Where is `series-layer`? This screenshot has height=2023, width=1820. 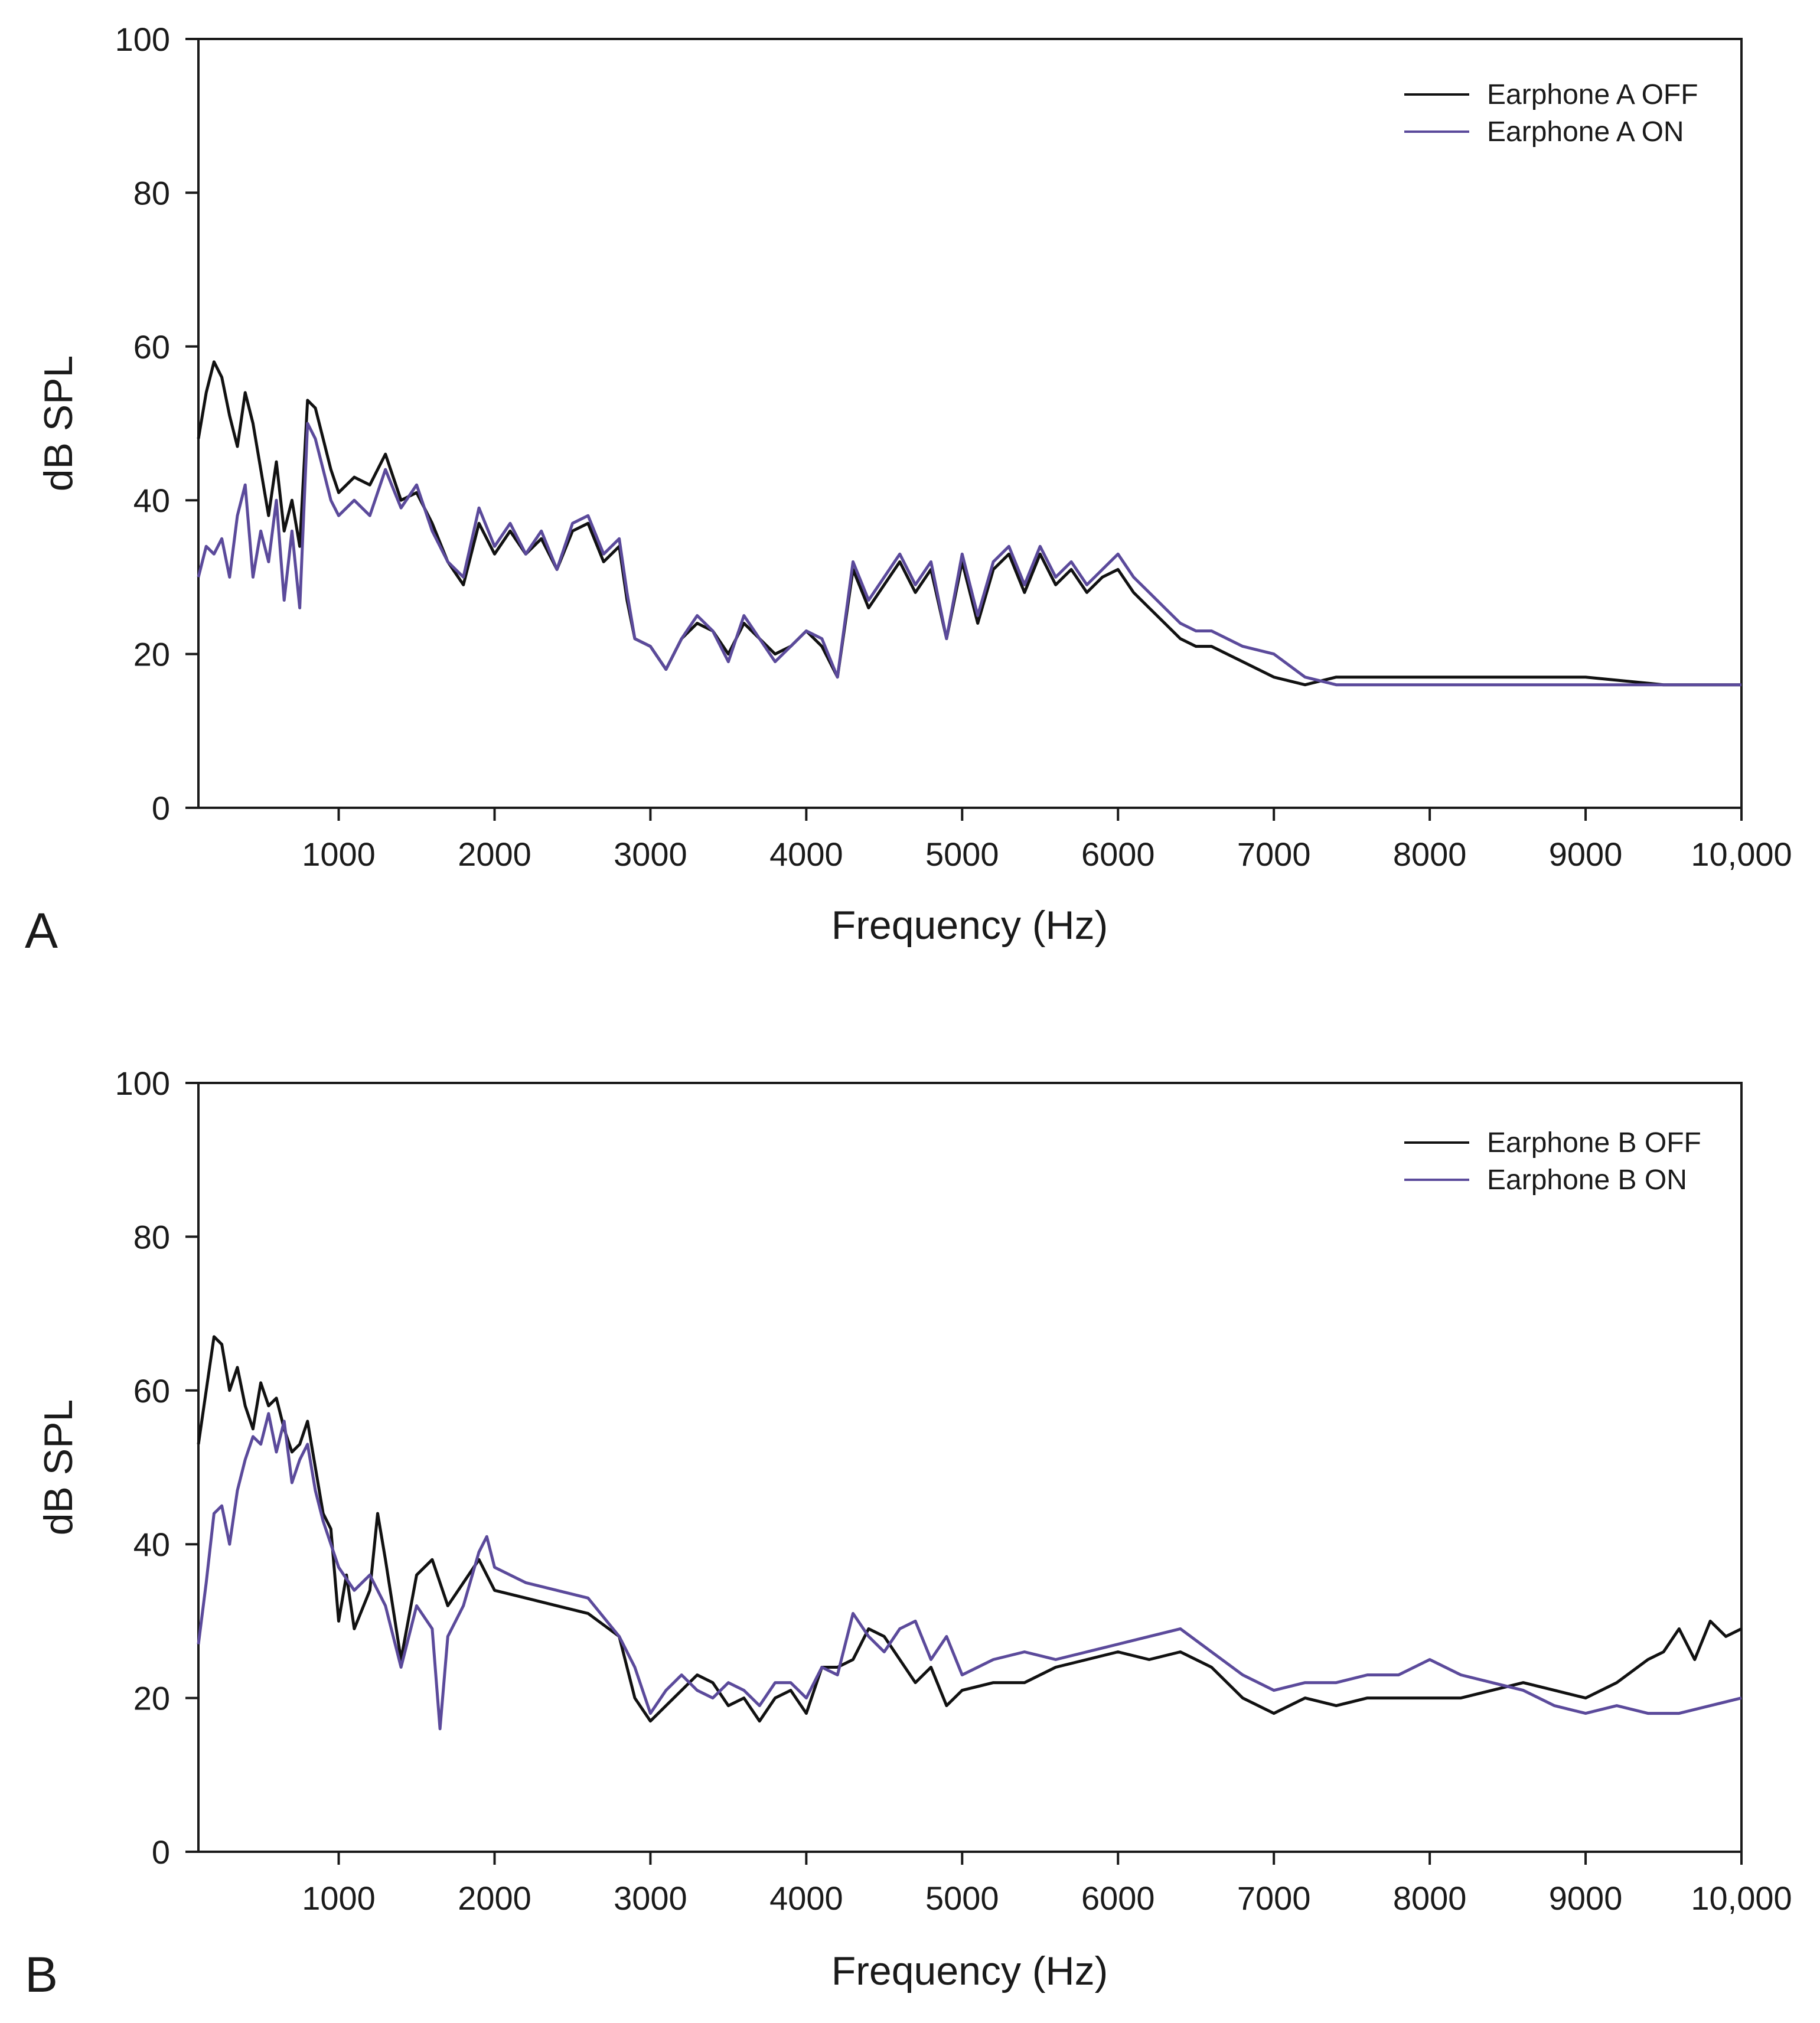
series-layer is located at coordinates (969, 523).